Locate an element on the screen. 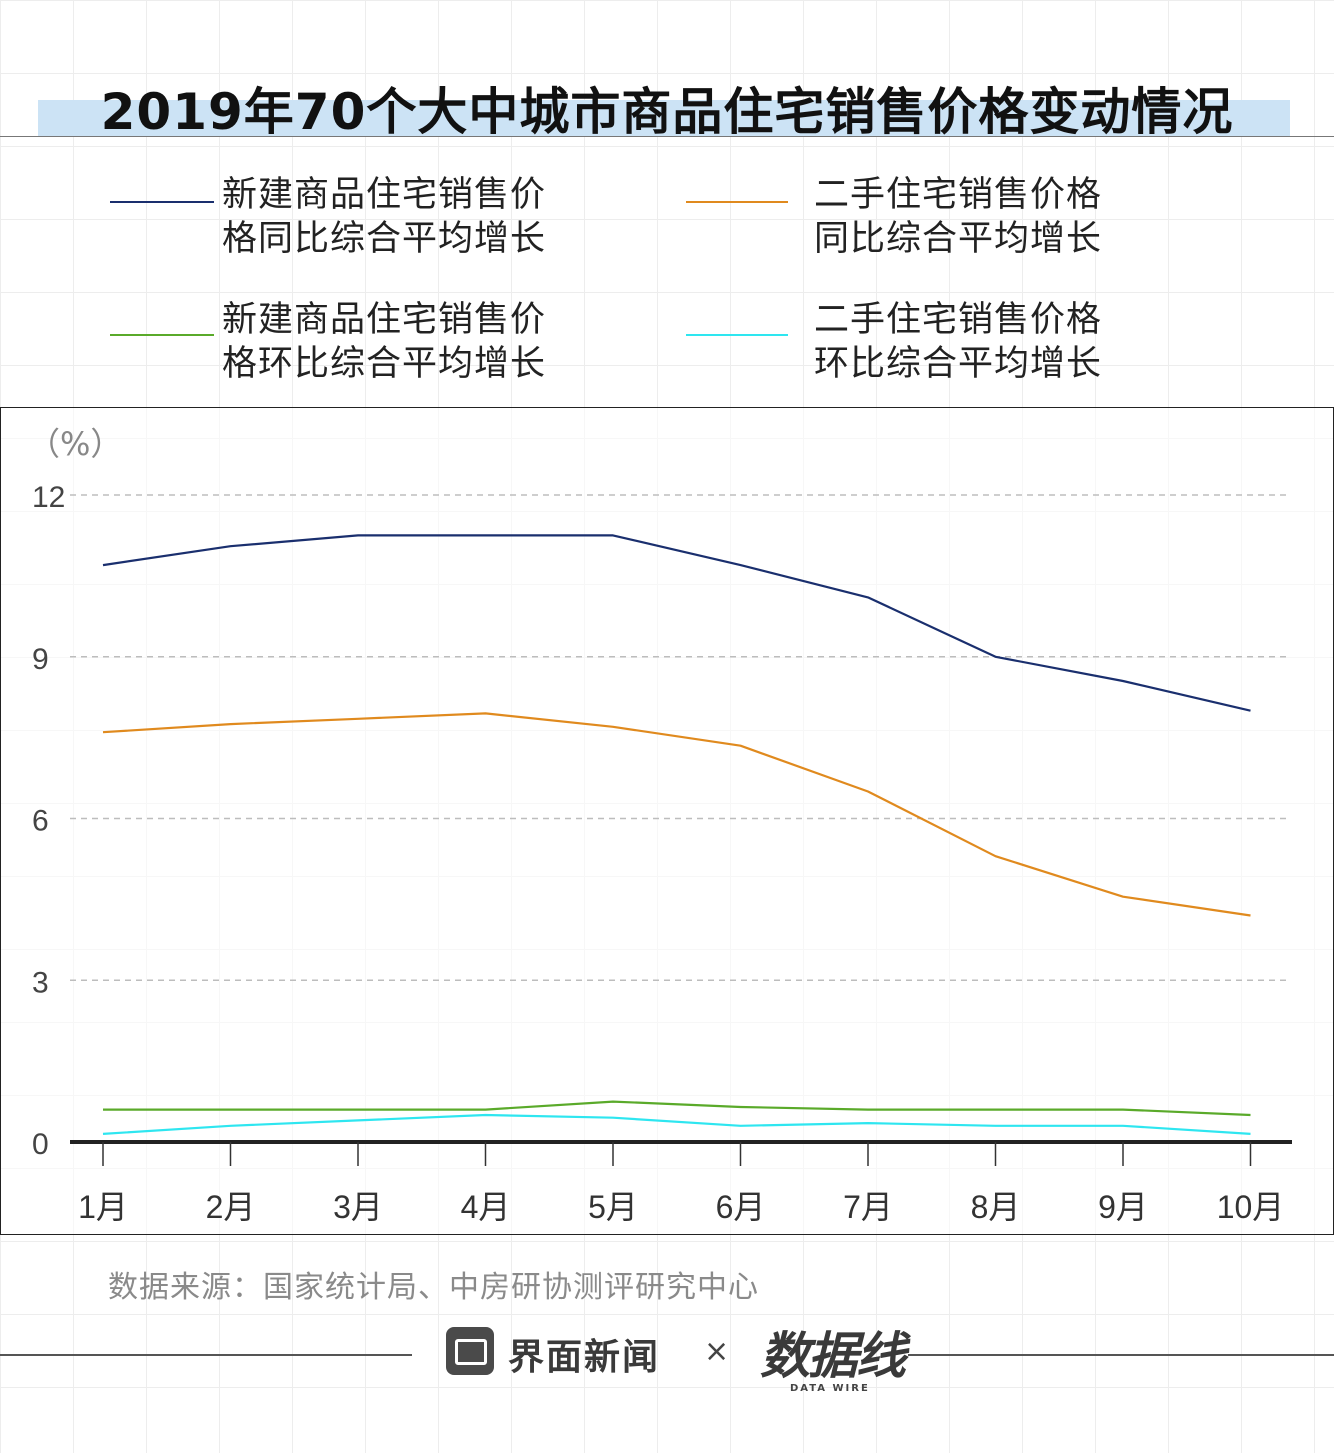 Image resolution: width=1334 pixels, height=1453 pixels. data-source: 数据来源：国家统计局、中房研协测评研究中心 is located at coordinates (433, 1287).